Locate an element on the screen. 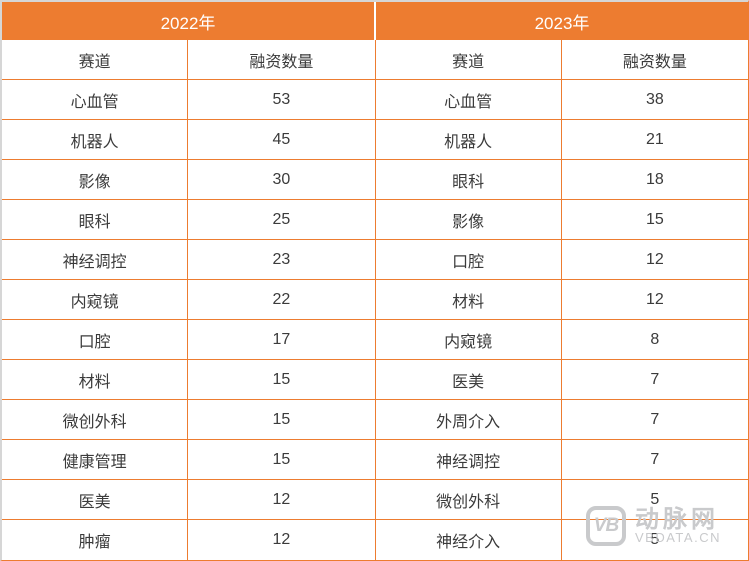 The width and height of the screenshot is (749, 561). watermark-site-url: VBDATA.CN is located at coordinates (678, 537).